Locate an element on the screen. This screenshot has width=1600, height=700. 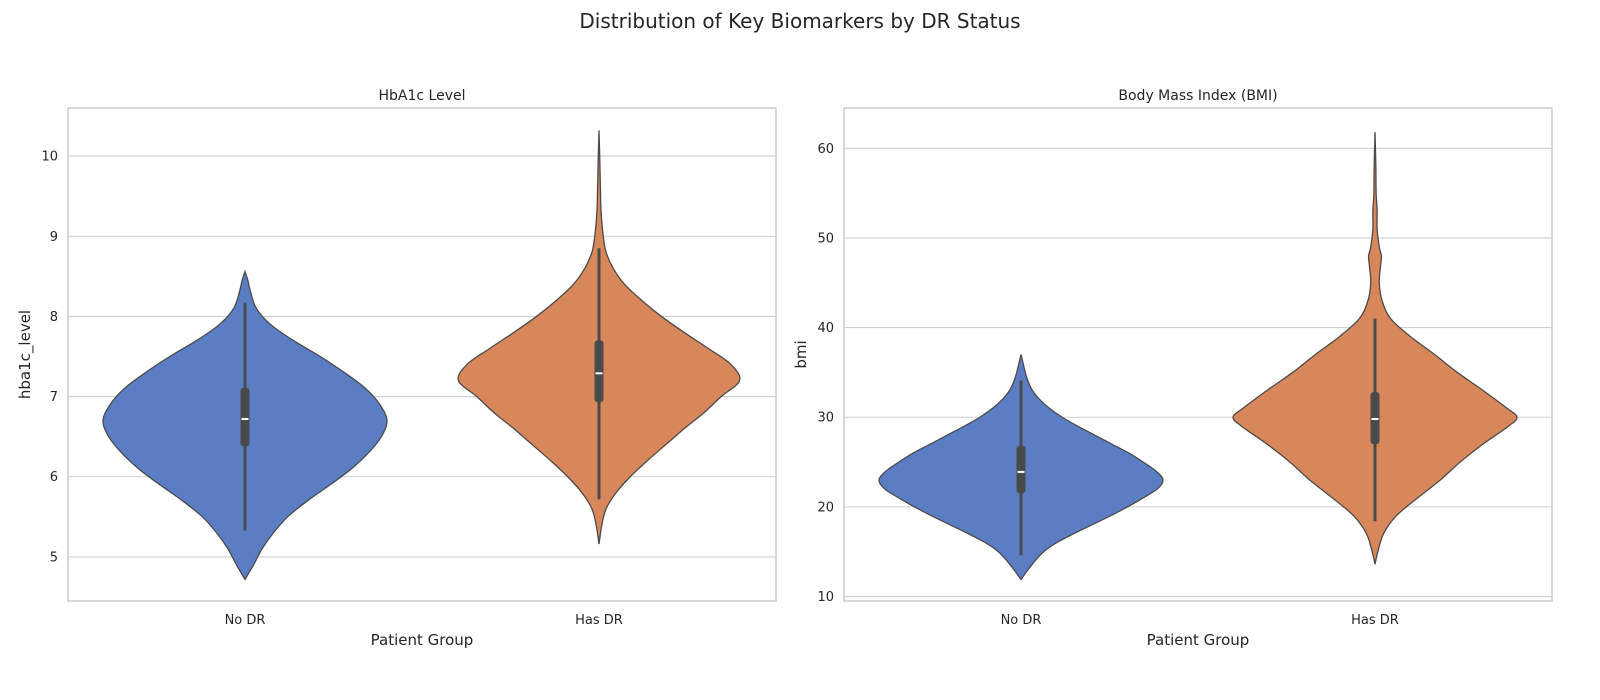
y-tick-label: 5 is located at coordinates (54, 557).